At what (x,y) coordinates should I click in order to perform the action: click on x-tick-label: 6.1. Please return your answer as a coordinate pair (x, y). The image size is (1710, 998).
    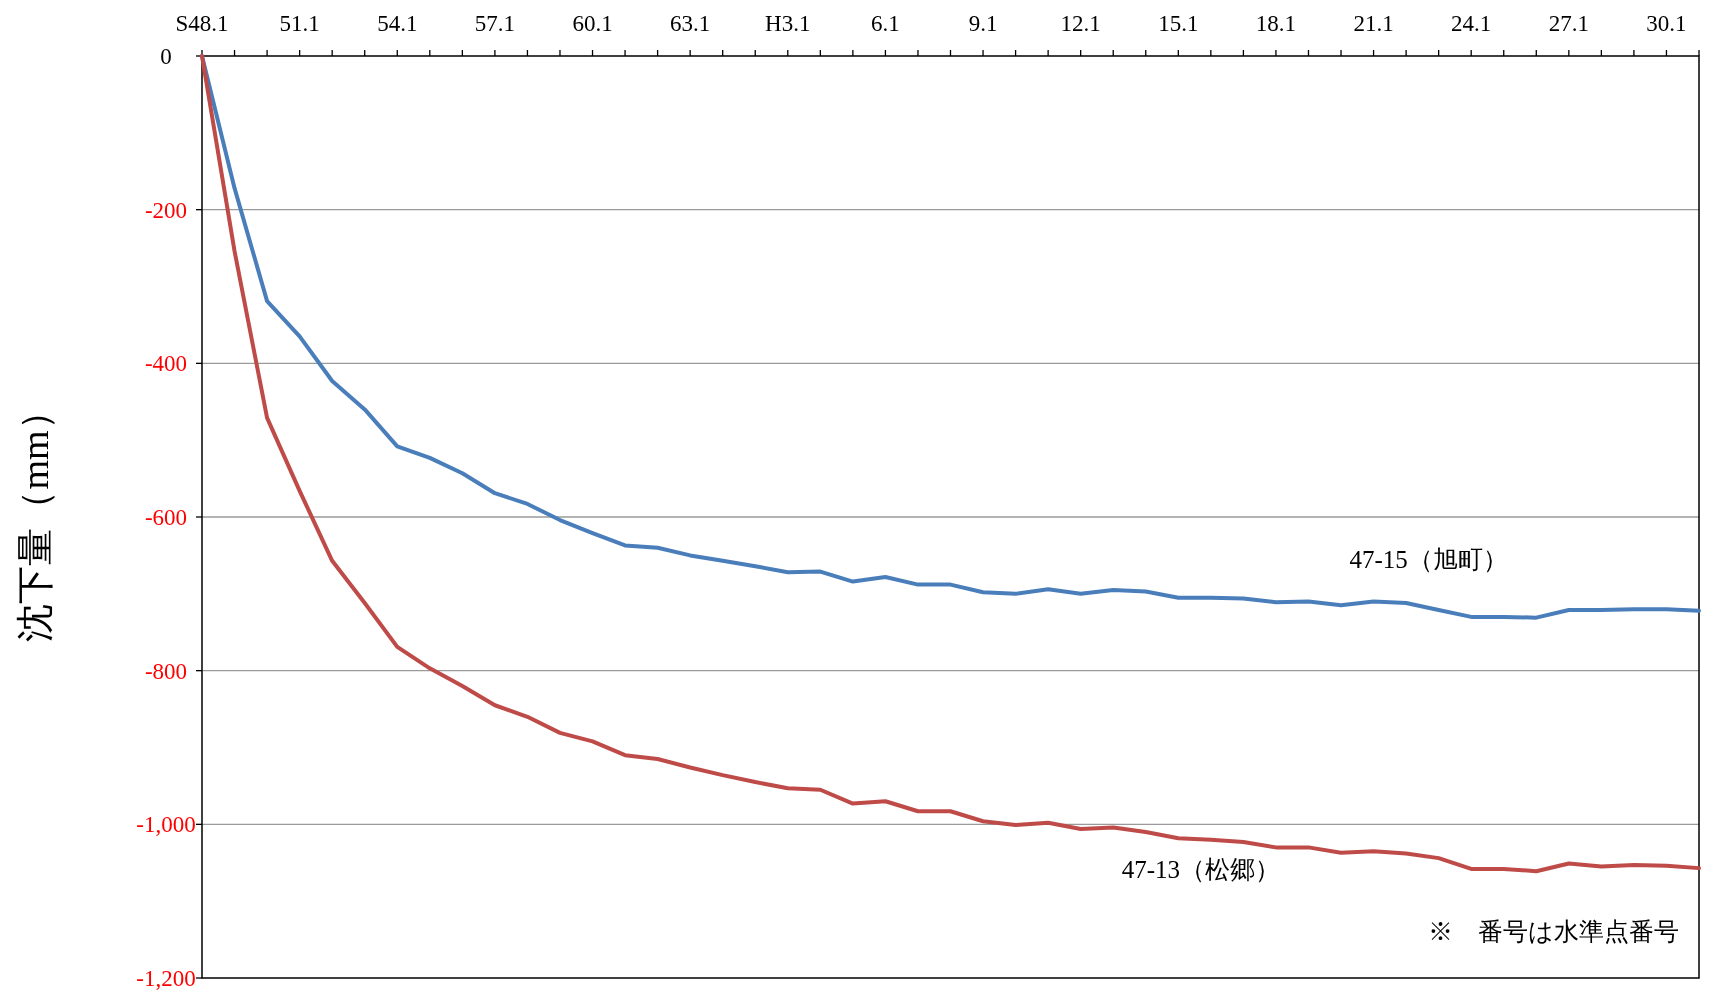
    Looking at the image, I should click on (885, 23).